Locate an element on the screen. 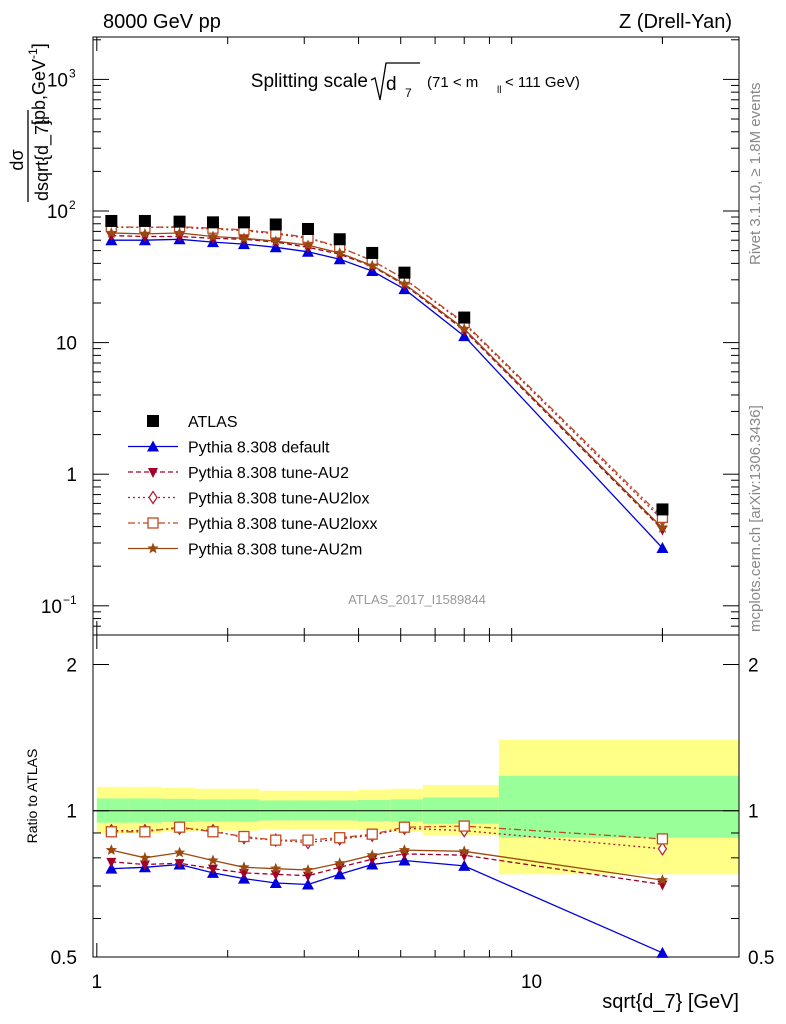 Image resolution: width=786 pixels, height=1024 pixels. y-tick-label-ratio-left: 0.5 is located at coordinates (64, 958).